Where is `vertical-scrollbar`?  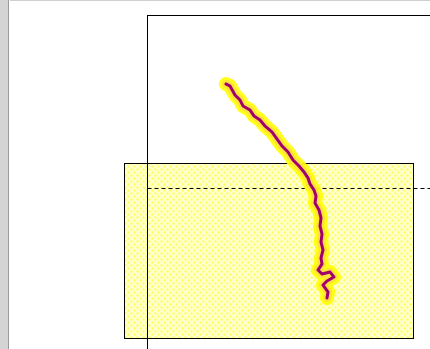
vertical-scrollbar is located at coordinates (4, 174).